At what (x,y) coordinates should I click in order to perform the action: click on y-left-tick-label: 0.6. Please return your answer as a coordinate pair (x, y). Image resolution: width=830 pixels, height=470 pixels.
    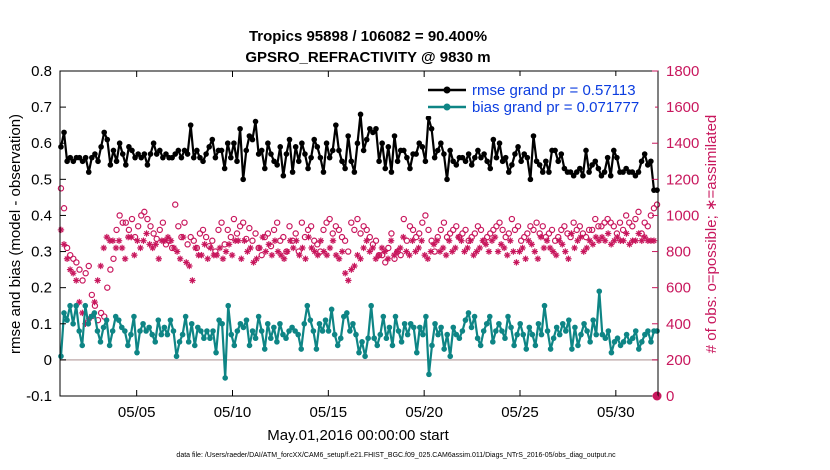
    Looking at the image, I should click on (41, 143).